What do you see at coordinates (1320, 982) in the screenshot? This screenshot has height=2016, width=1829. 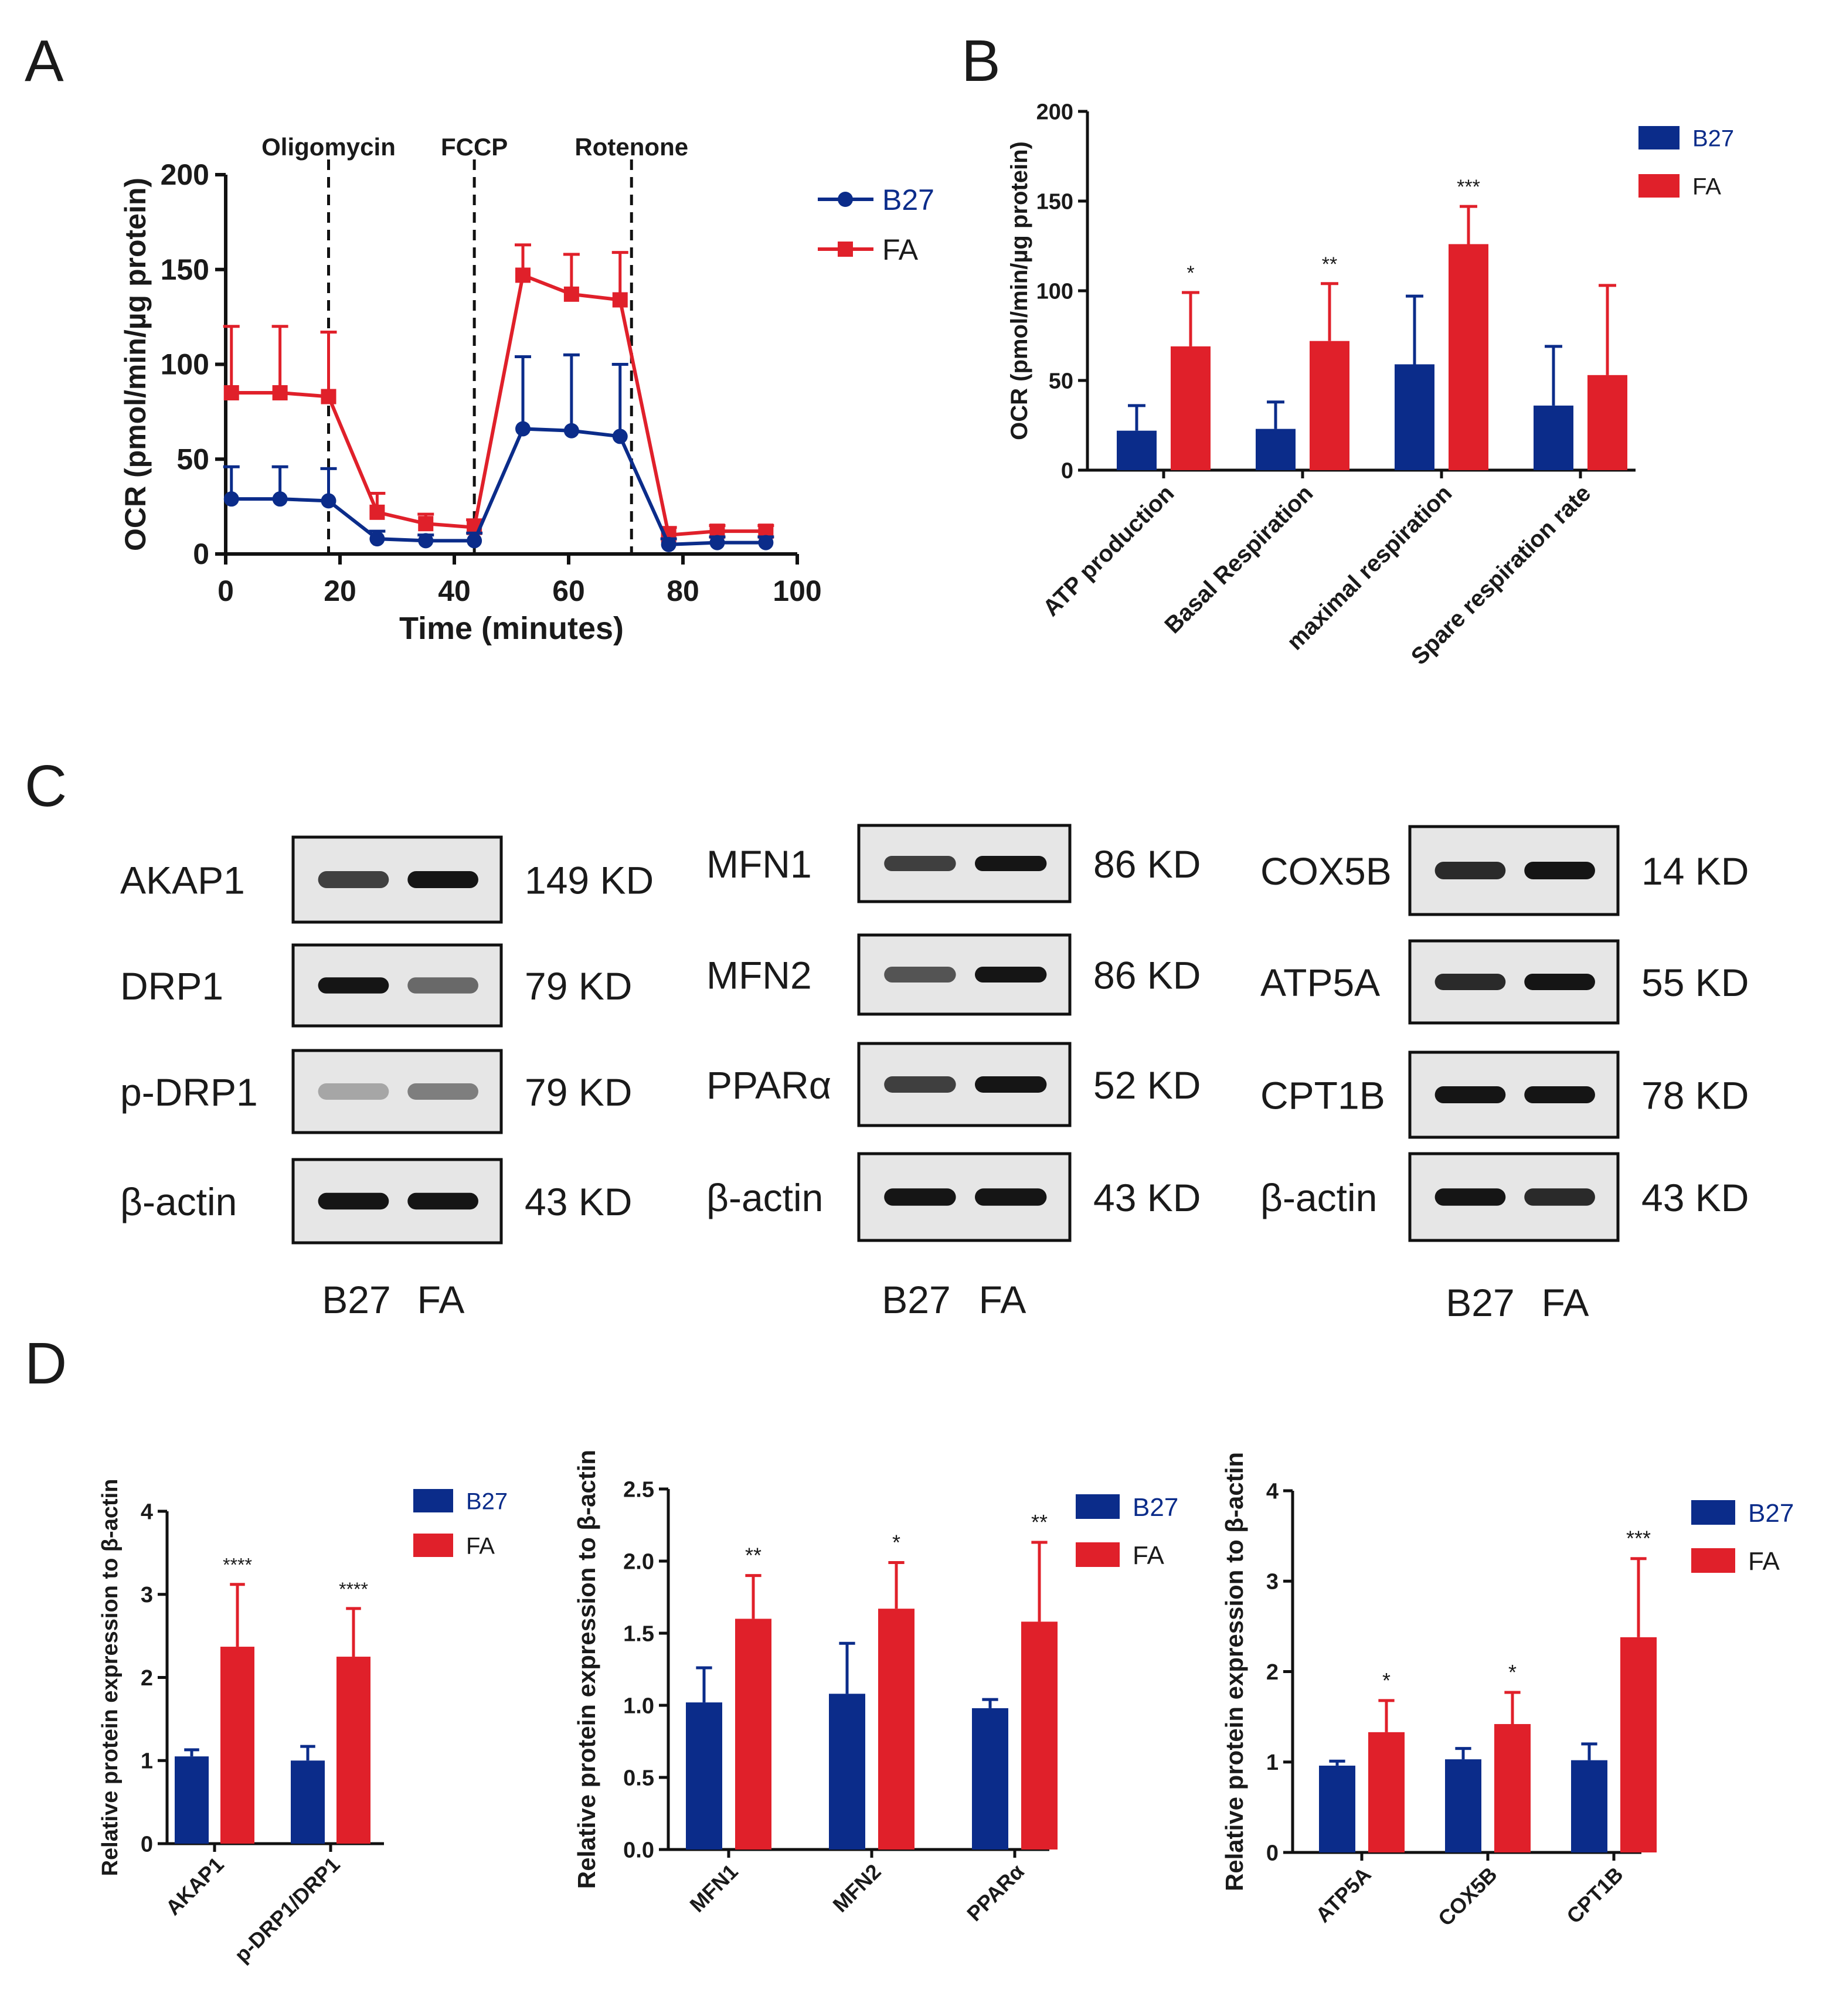 I see `blot-protein-label: ATP5A` at bounding box center [1320, 982].